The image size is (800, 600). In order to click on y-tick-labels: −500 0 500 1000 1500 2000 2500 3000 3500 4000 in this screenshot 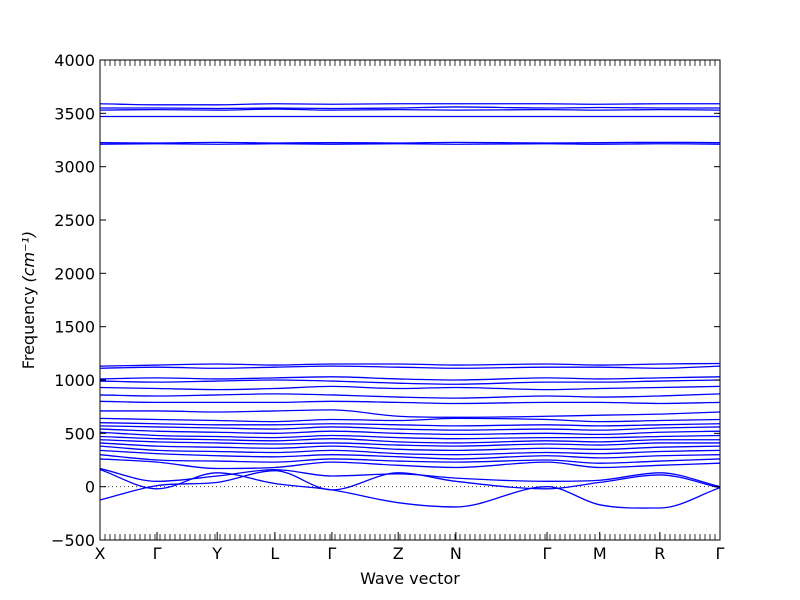, I will do `click(73, 300)`.